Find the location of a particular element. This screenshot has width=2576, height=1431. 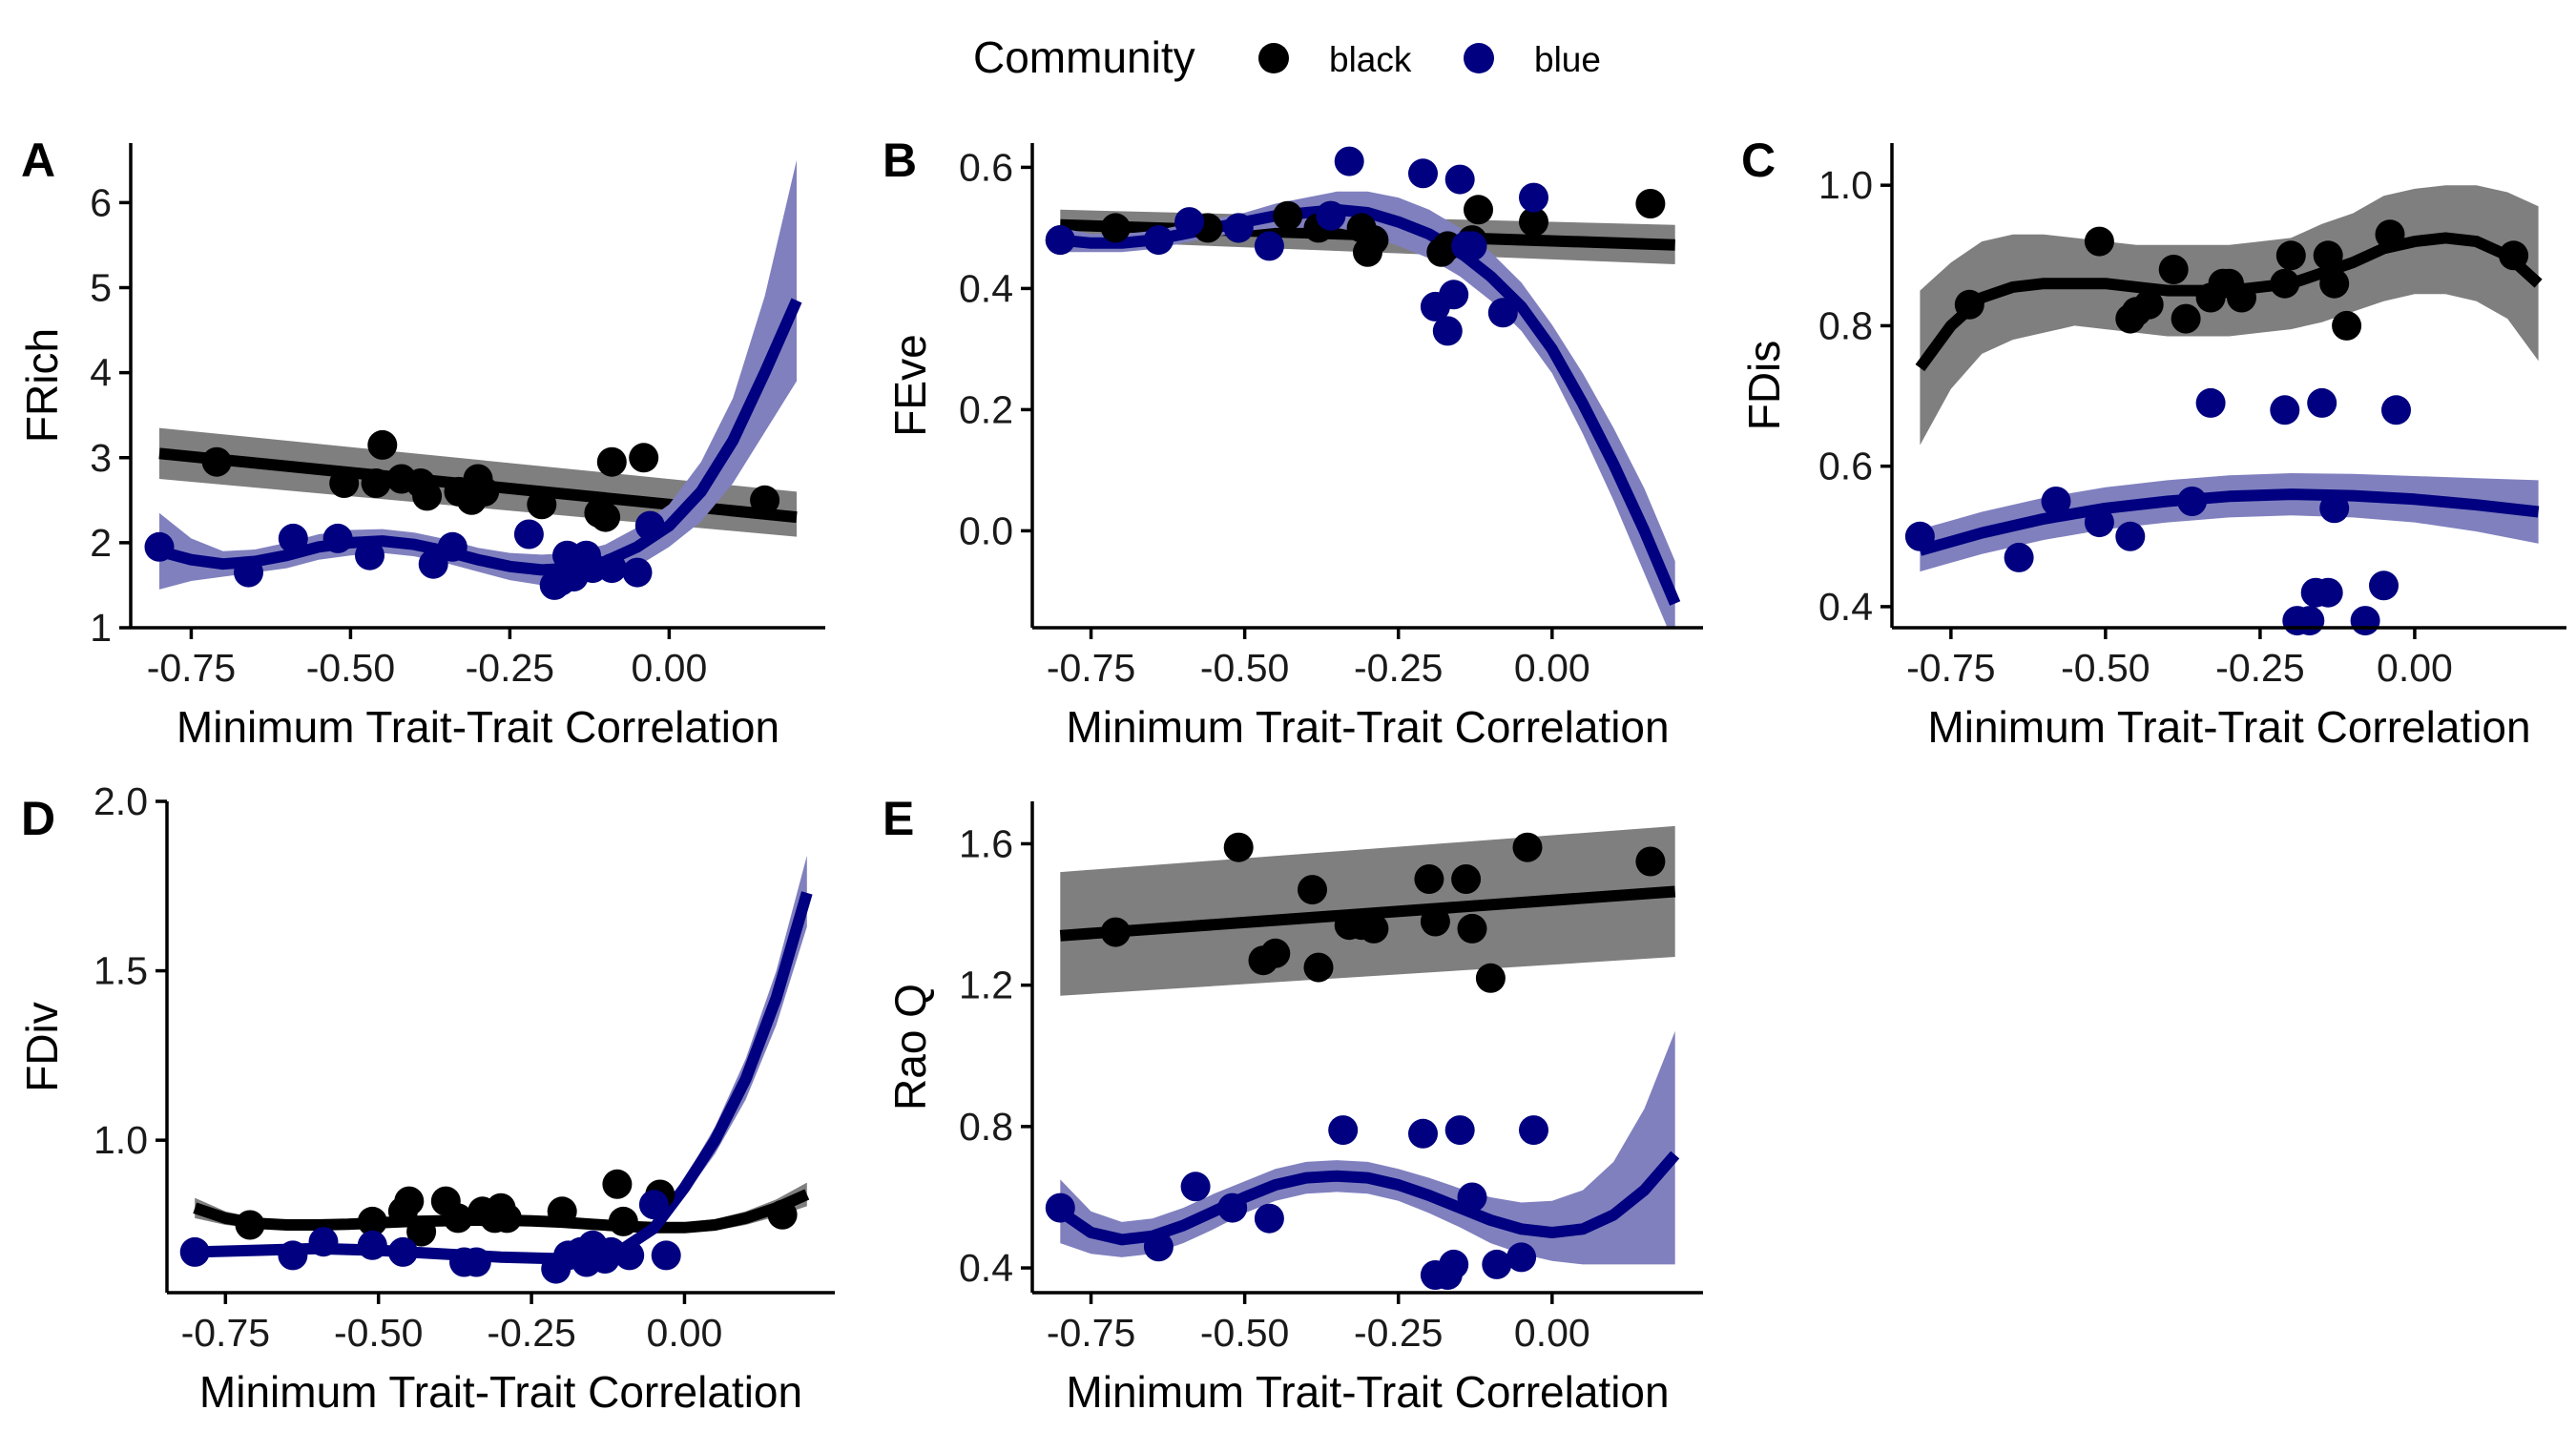

y-tick-label: 5 is located at coordinates (101, 288).